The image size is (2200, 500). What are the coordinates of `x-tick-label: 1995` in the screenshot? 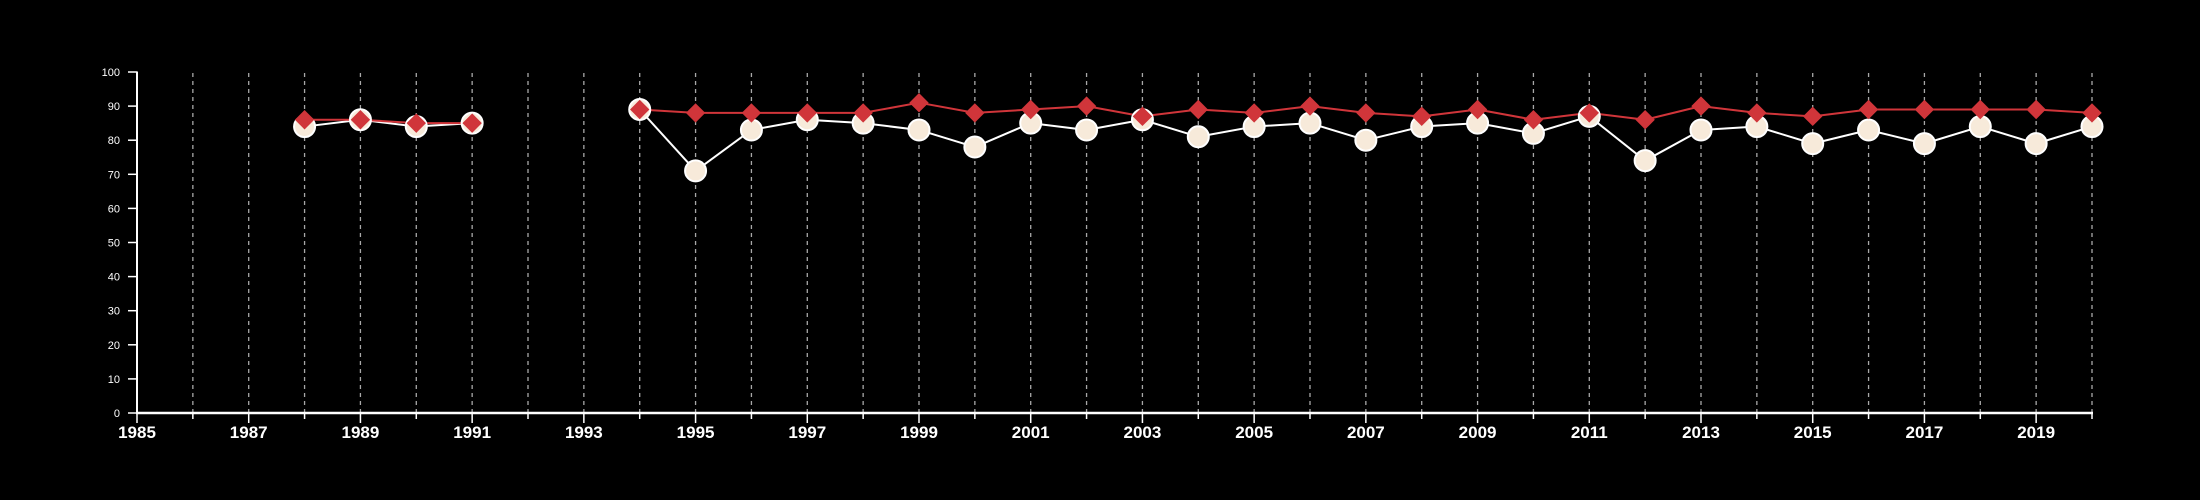 It's located at (696, 432).